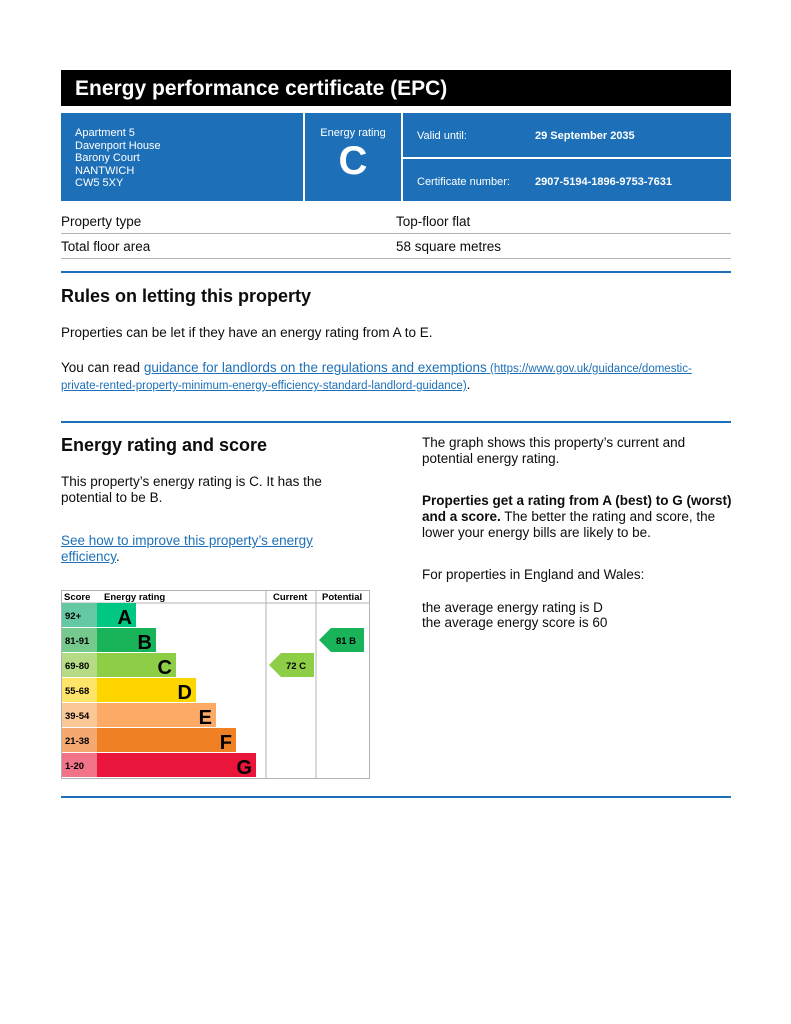  What do you see at coordinates (585, 136) in the screenshot?
I see `valid-until-value: 29 September 2035` at bounding box center [585, 136].